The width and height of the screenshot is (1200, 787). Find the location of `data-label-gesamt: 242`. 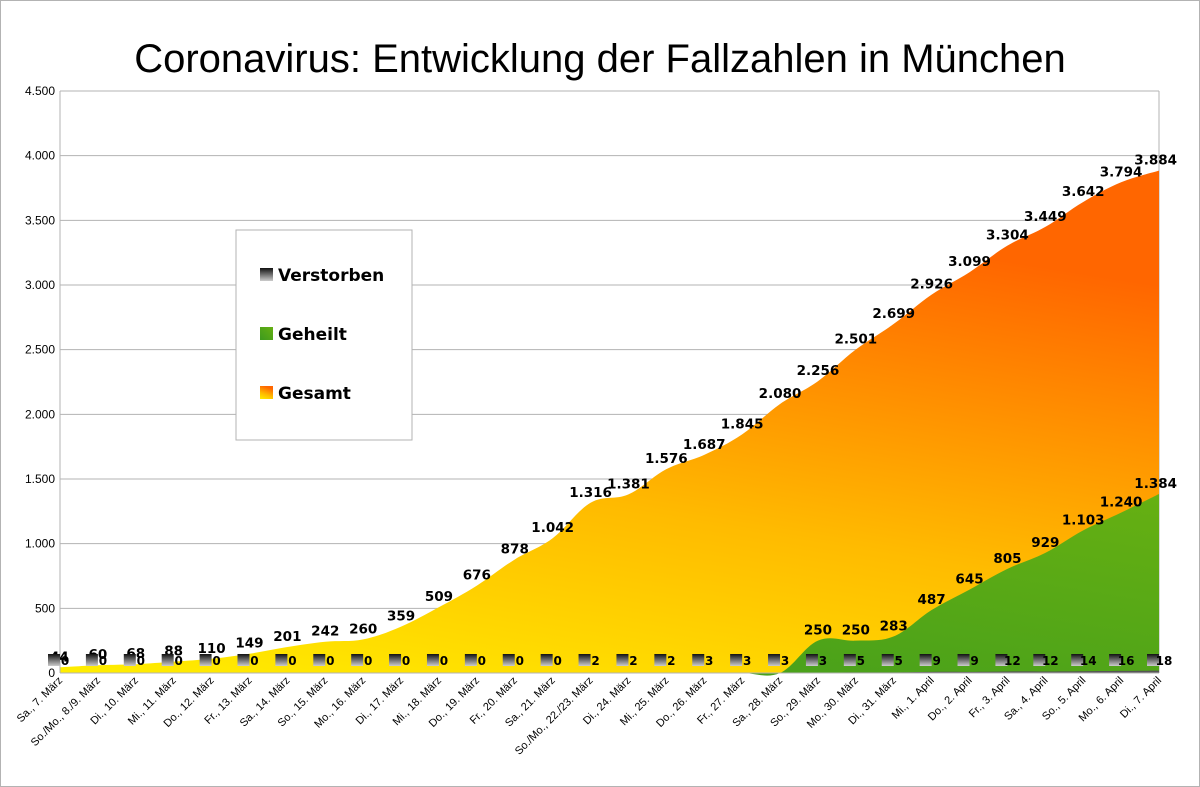

data-label-gesamt: 242 is located at coordinates (325, 632).